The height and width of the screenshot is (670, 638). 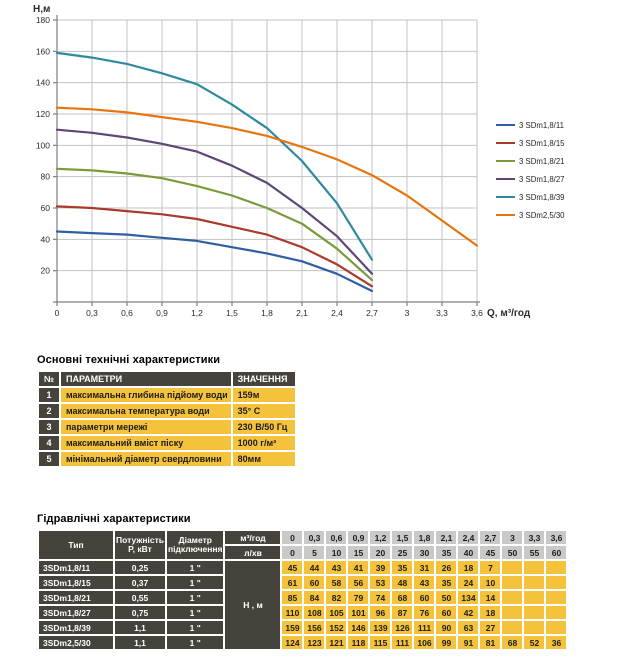 I want to click on head-value: 124, so click(x=292, y=642).